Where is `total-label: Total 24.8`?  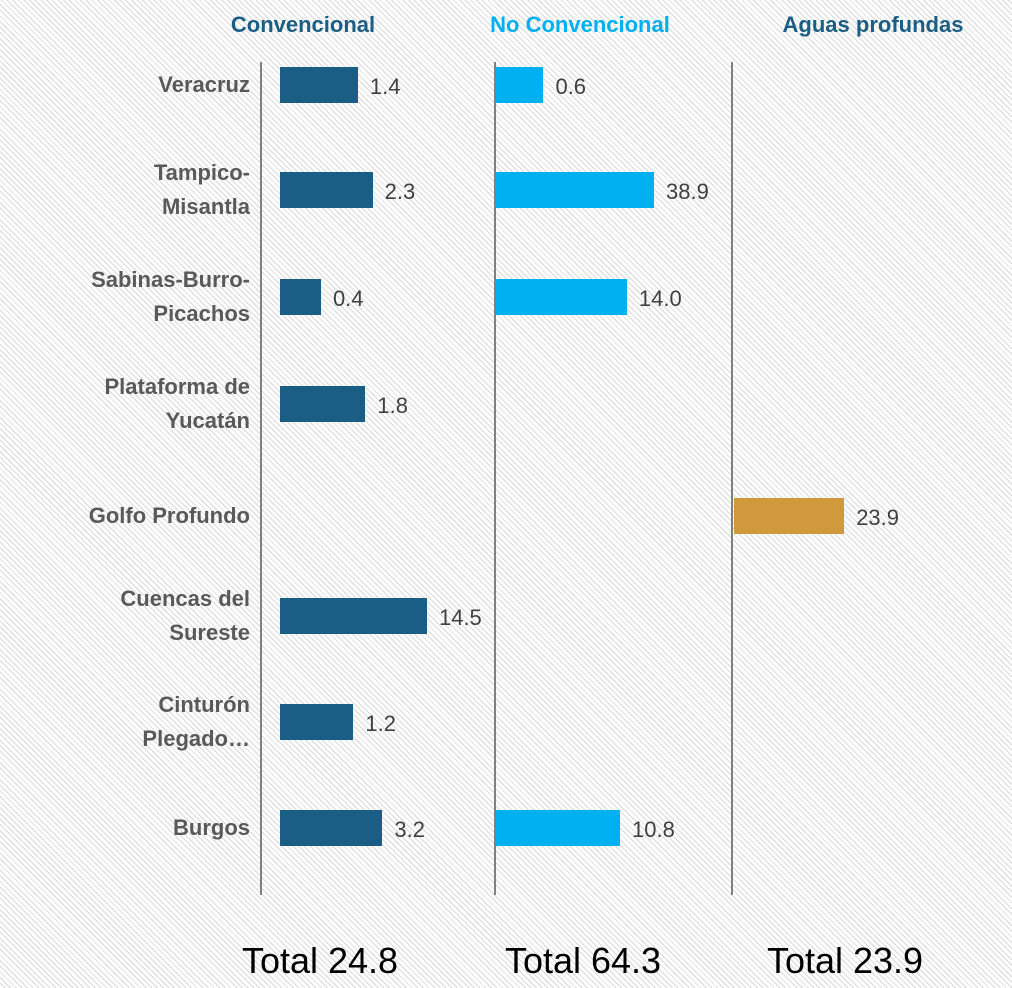 total-label: Total 24.8 is located at coordinates (320, 960).